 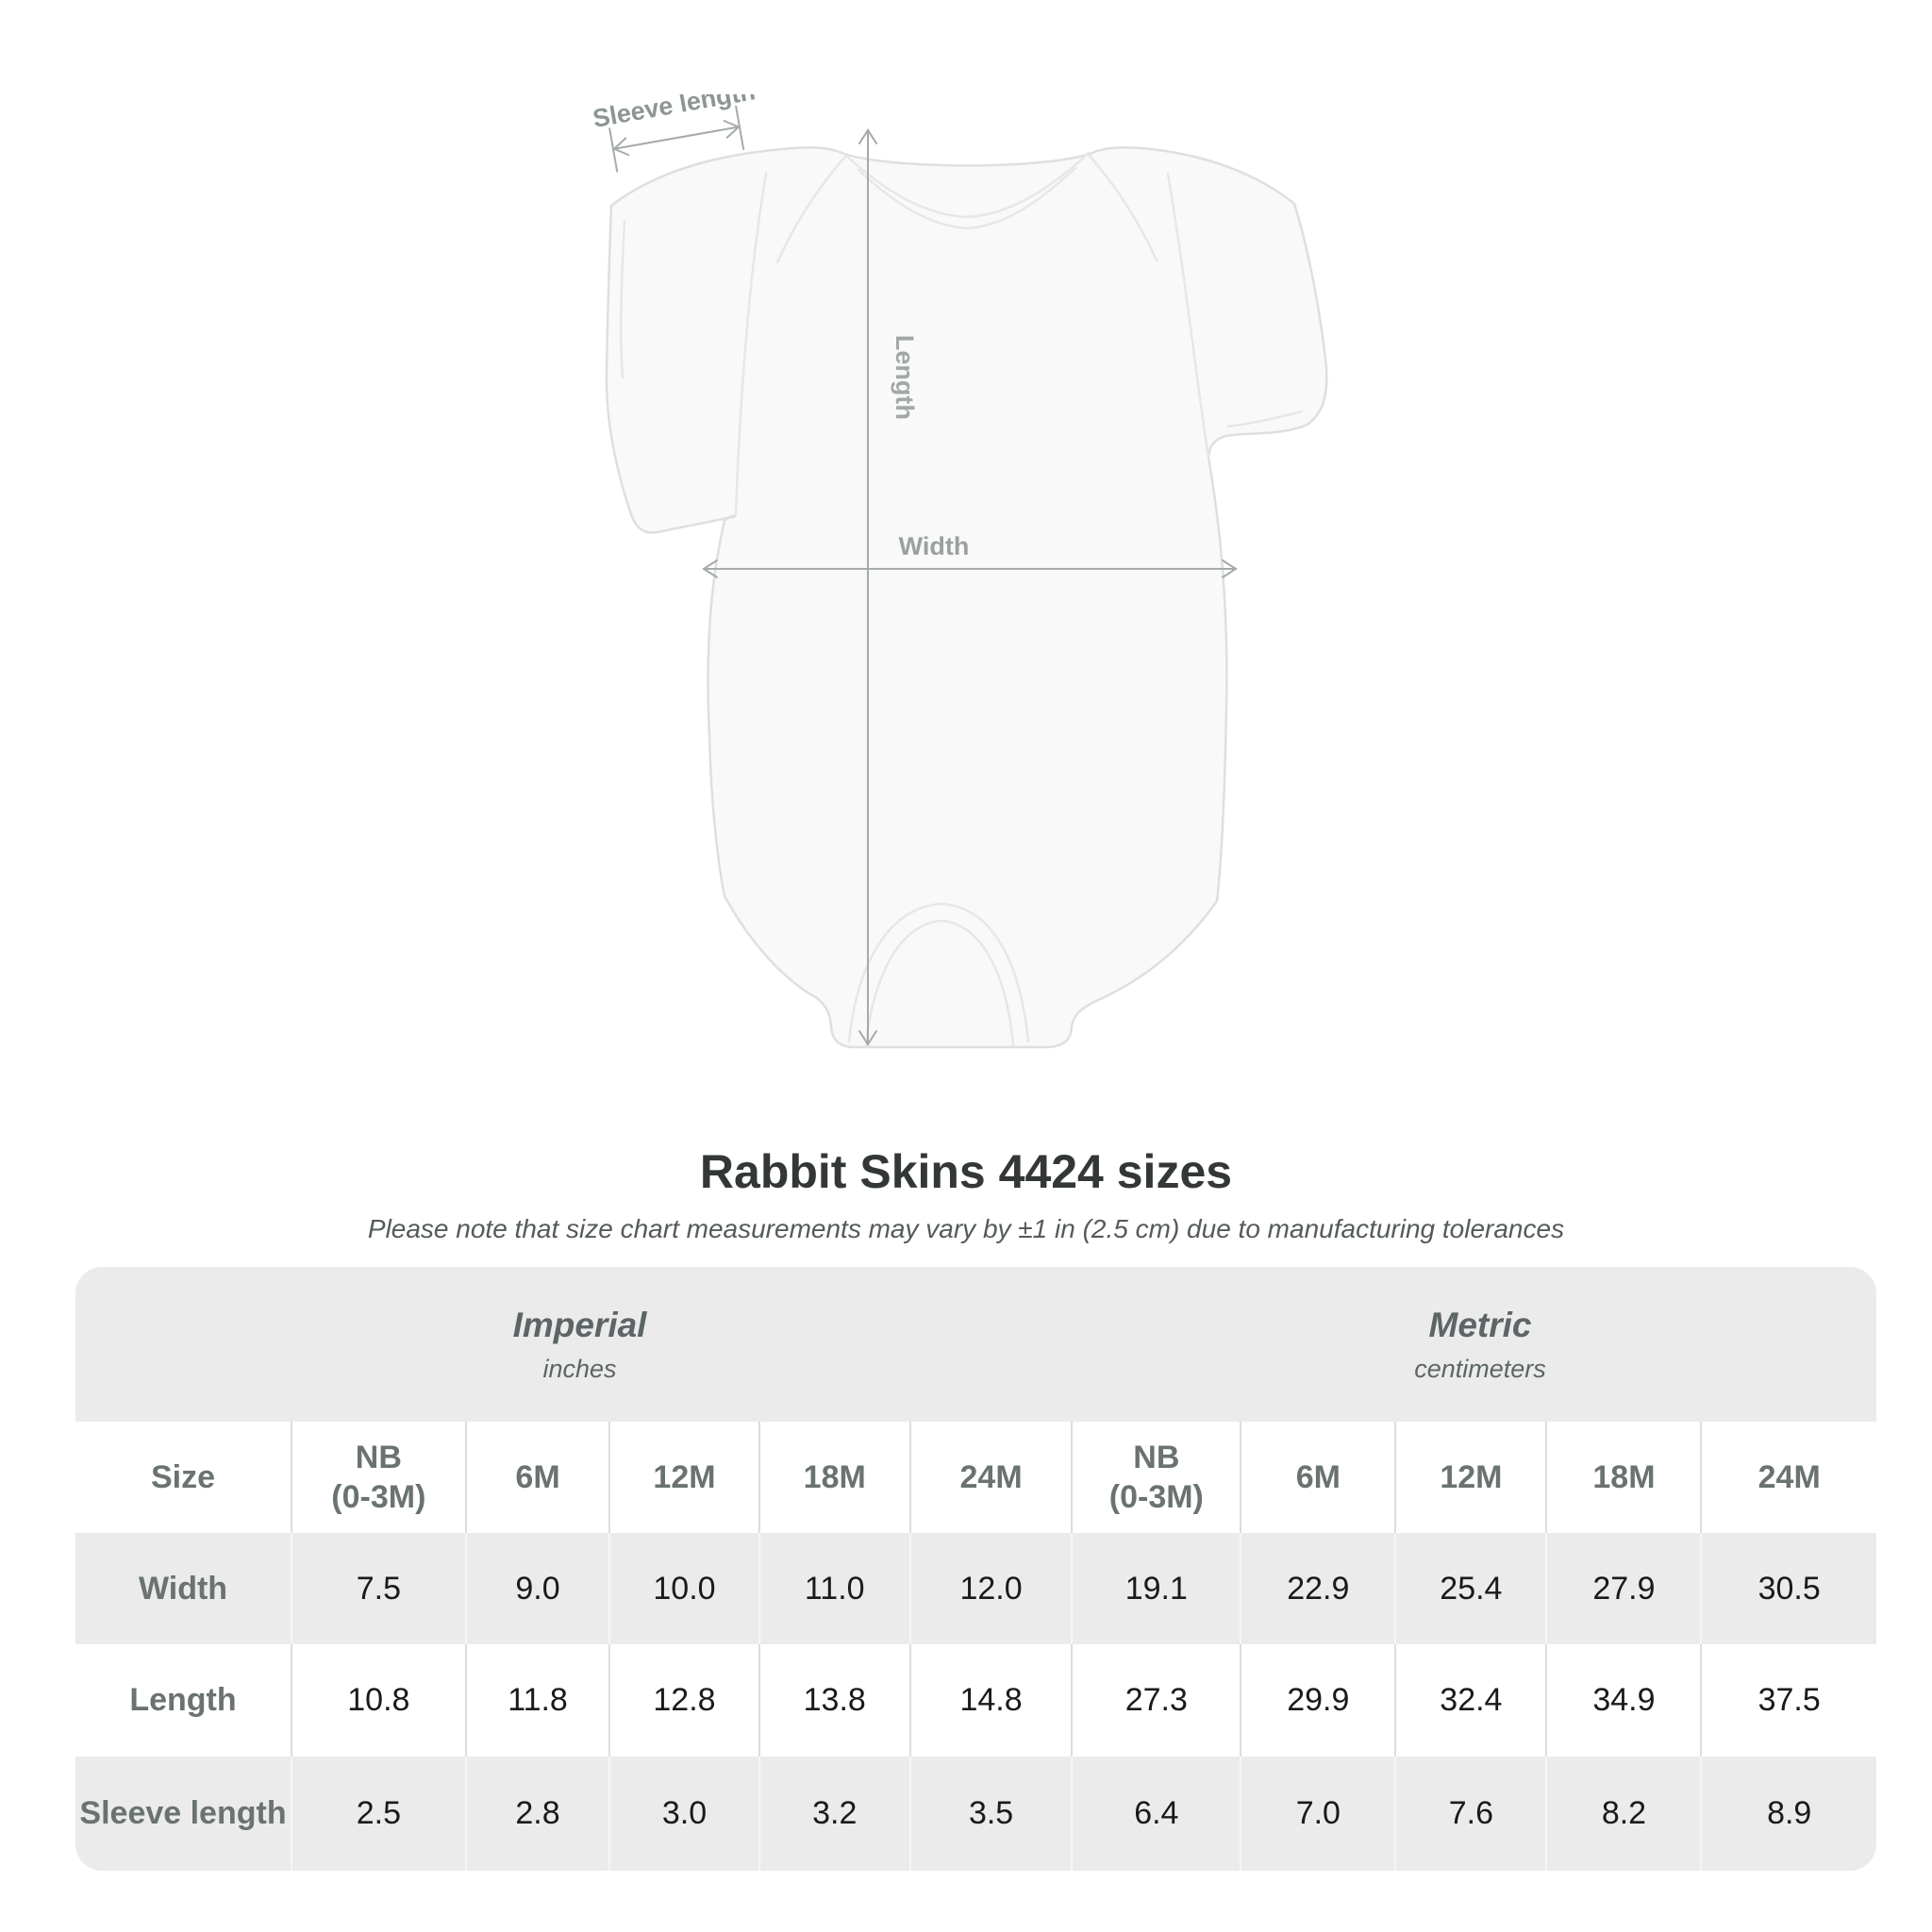 What do you see at coordinates (1623, 1589) in the screenshot?
I see `table-value: 27.9` at bounding box center [1623, 1589].